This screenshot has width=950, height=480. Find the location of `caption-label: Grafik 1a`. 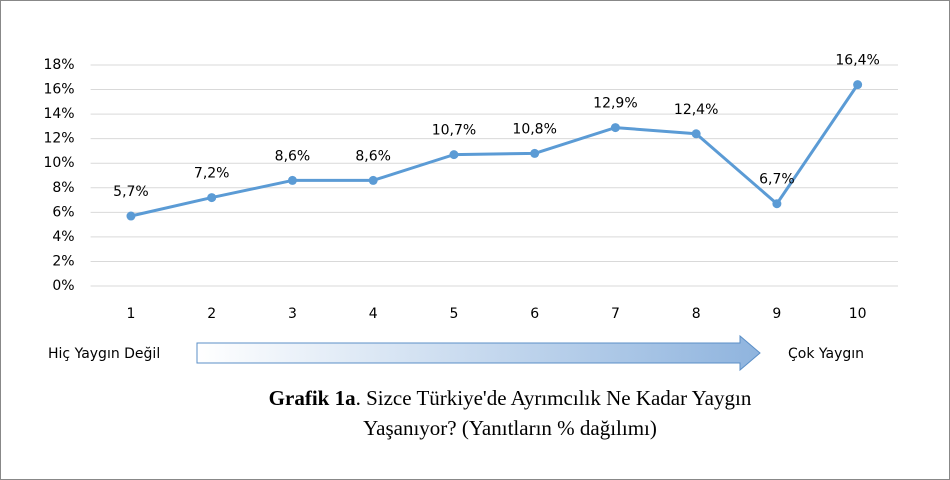

caption-label: Grafik 1a is located at coordinates (312, 398).